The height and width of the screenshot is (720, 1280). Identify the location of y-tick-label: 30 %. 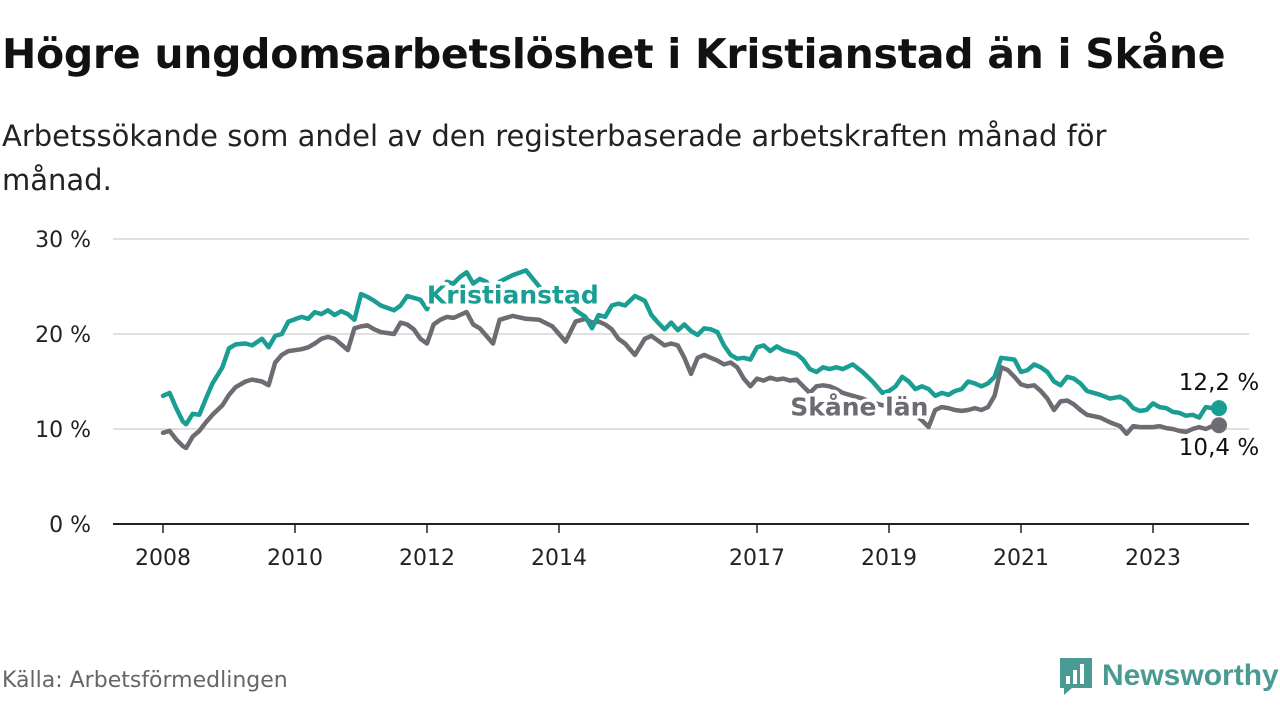
(63, 240).